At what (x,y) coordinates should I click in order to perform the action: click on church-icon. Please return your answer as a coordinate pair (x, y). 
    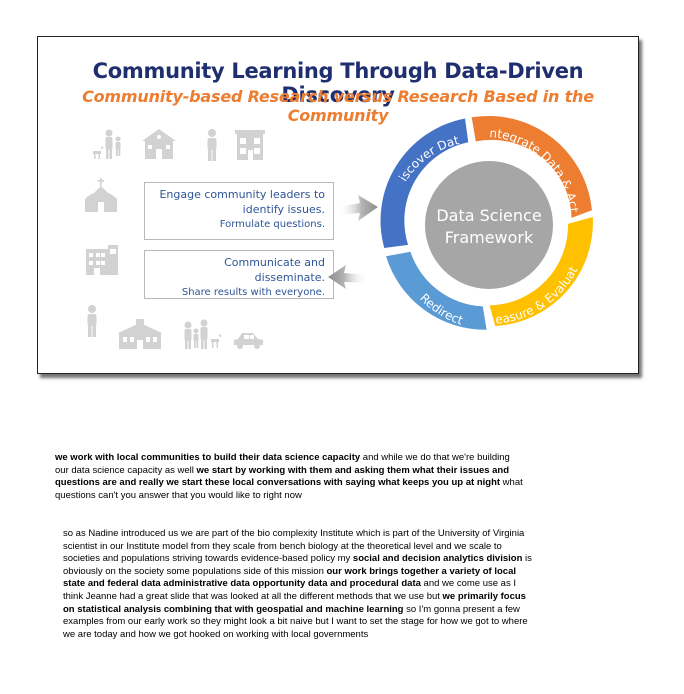
    Looking at the image, I should click on (101, 195).